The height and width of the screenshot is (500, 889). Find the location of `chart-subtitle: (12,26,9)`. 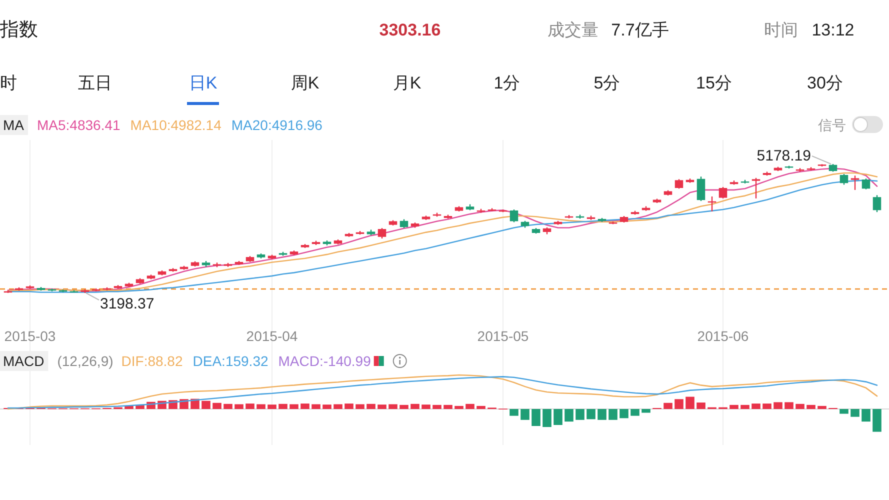

chart-subtitle: (12,26,9) is located at coordinates (85, 361).